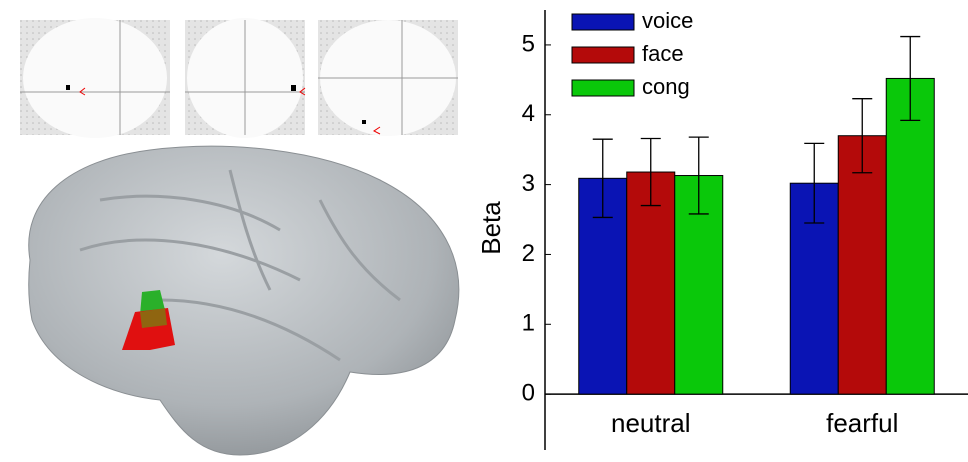  I want to click on glass-outline, so click(95, 78).